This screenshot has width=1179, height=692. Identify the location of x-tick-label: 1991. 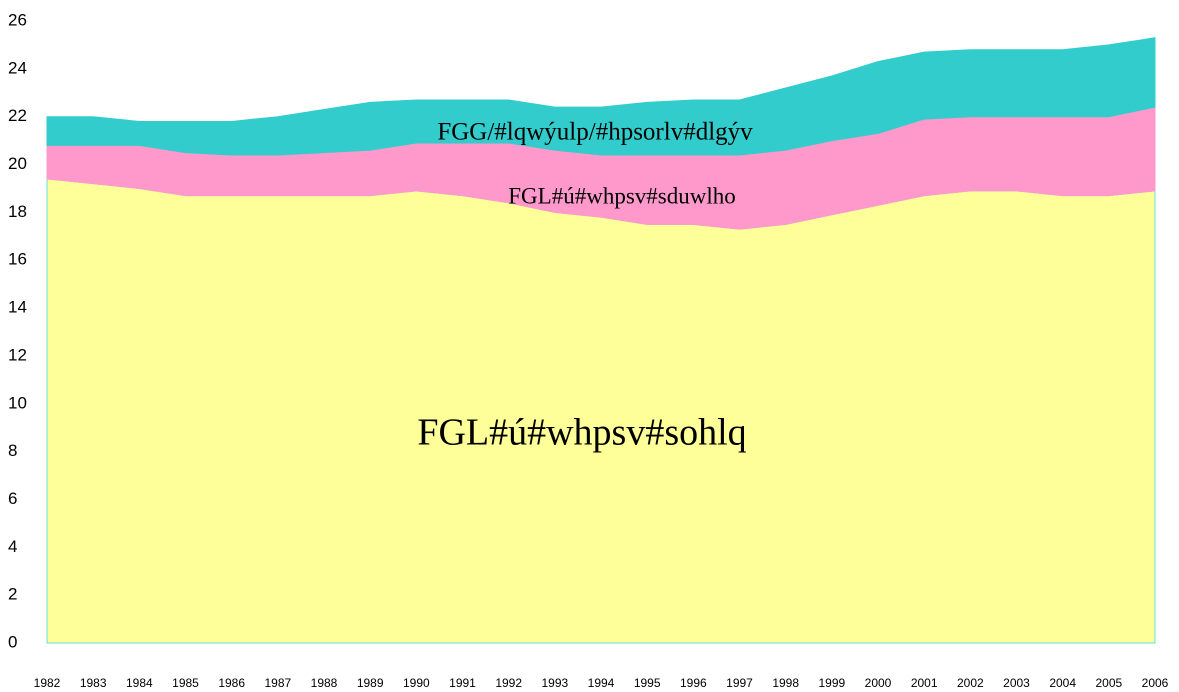
(462, 683).